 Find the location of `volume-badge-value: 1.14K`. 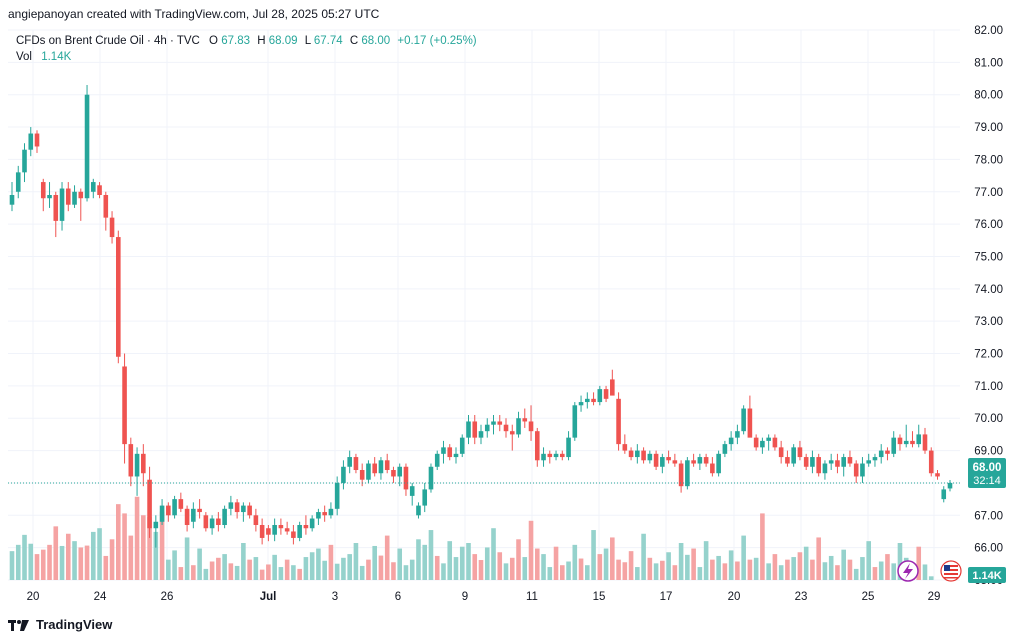

volume-badge-value: 1.14K is located at coordinates (986, 576).